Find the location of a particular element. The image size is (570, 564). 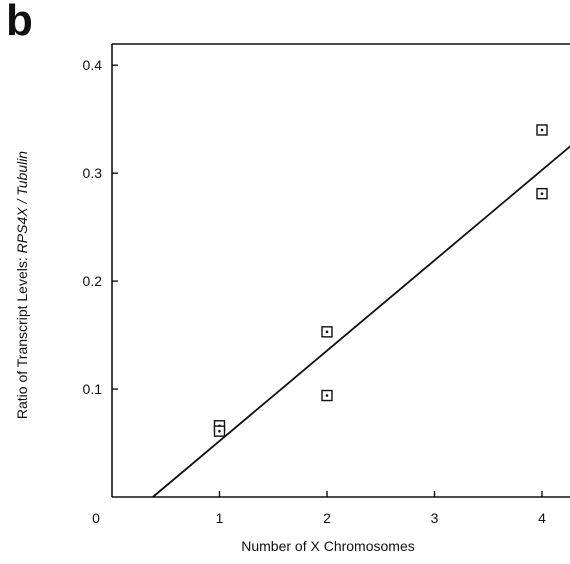

panel-letter: b is located at coordinates (19, 22).